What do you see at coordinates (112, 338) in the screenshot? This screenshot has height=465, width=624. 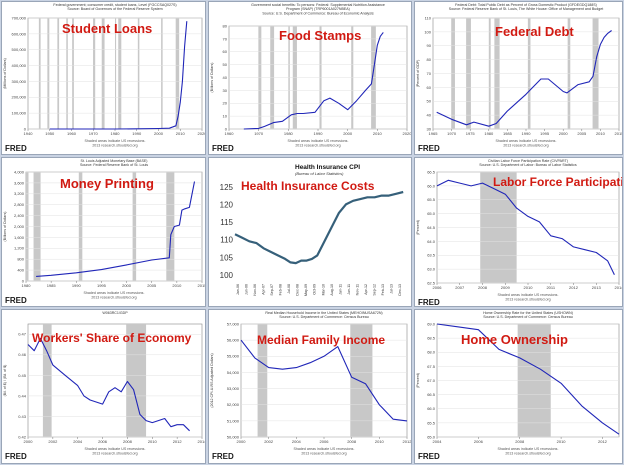 I see `overlay-title: Workers' Share of Economy` at bounding box center [112, 338].